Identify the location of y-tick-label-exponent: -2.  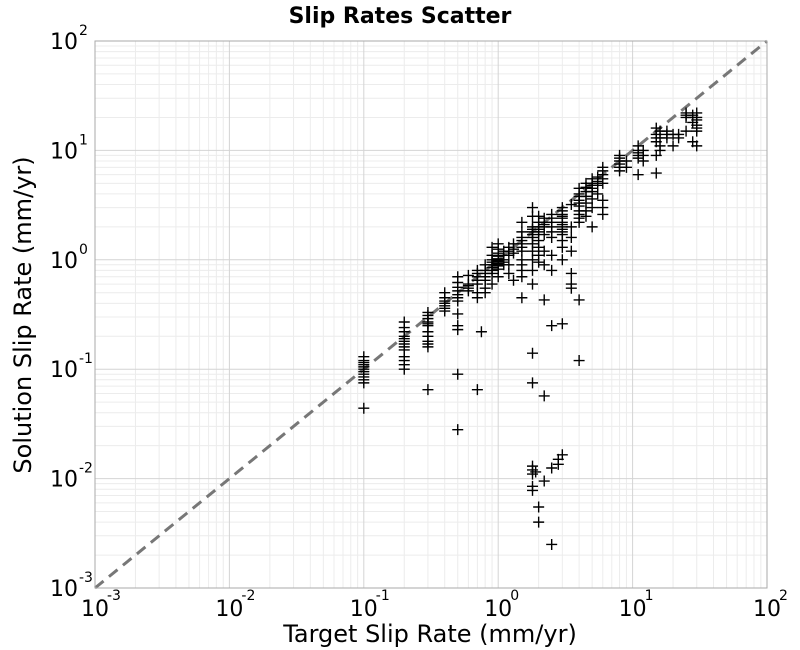
(86, 469).